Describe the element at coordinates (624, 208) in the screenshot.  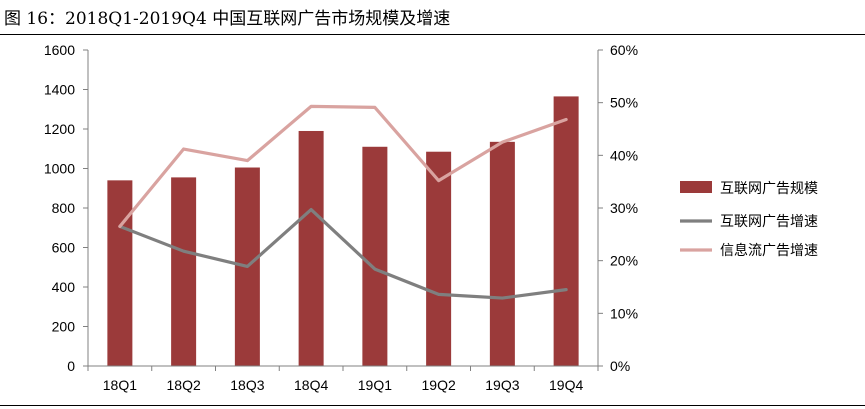
I see `right-tick-label: 30%` at that location.